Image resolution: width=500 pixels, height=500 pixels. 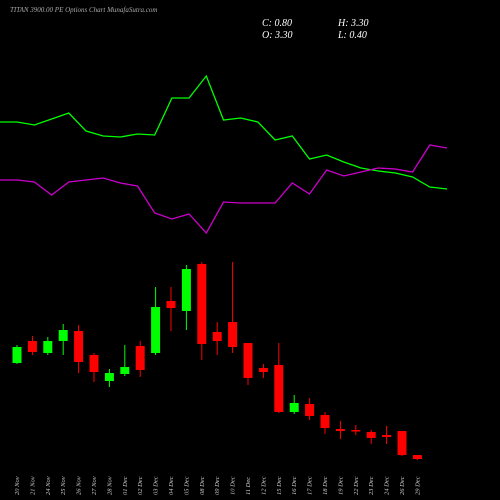 What do you see at coordinates (371, 485) in the screenshot?
I see `x-tick-label: 23 Dec` at bounding box center [371, 485].